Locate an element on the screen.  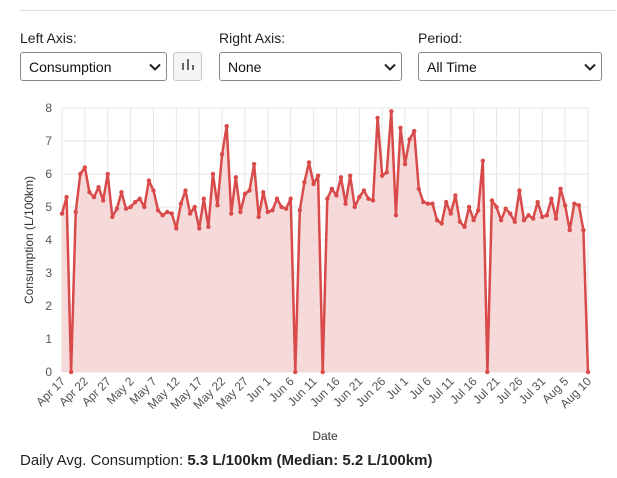
y-tick-label: 8 is located at coordinates (48, 108).